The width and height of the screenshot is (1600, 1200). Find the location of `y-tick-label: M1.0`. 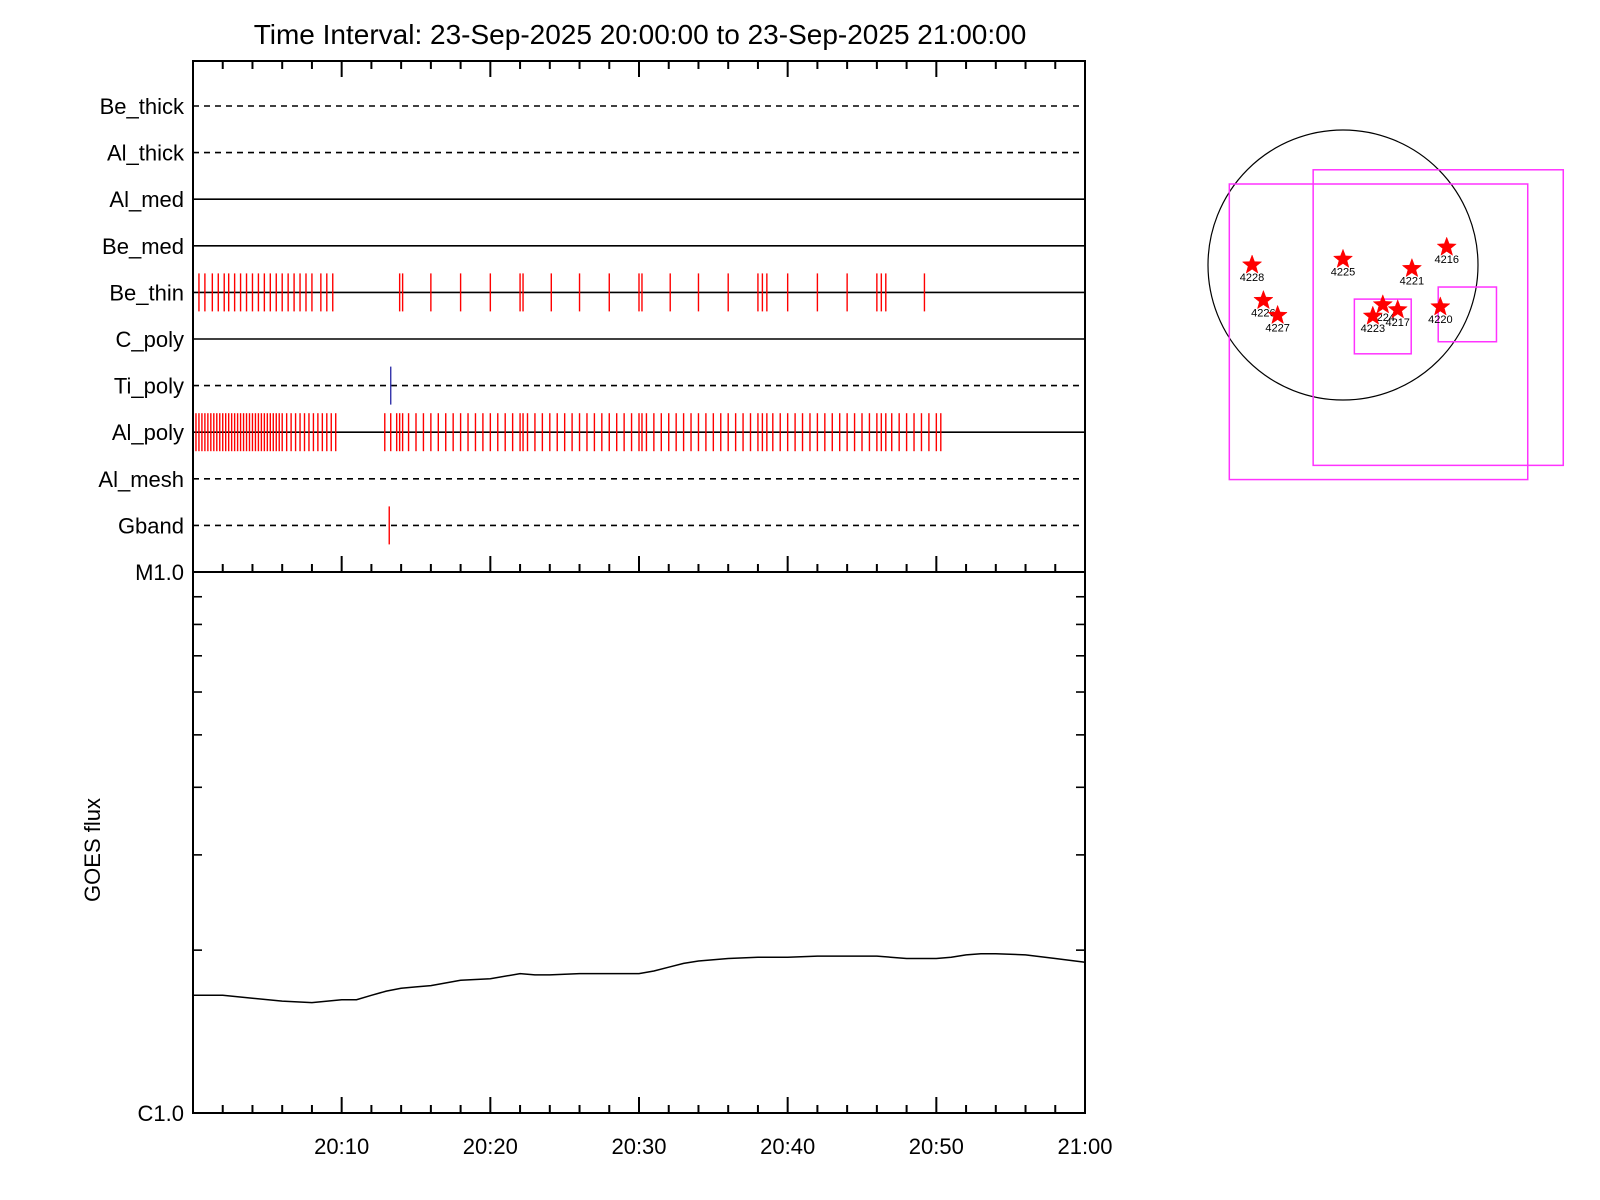

y-tick-label: M1.0 is located at coordinates (159, 572).